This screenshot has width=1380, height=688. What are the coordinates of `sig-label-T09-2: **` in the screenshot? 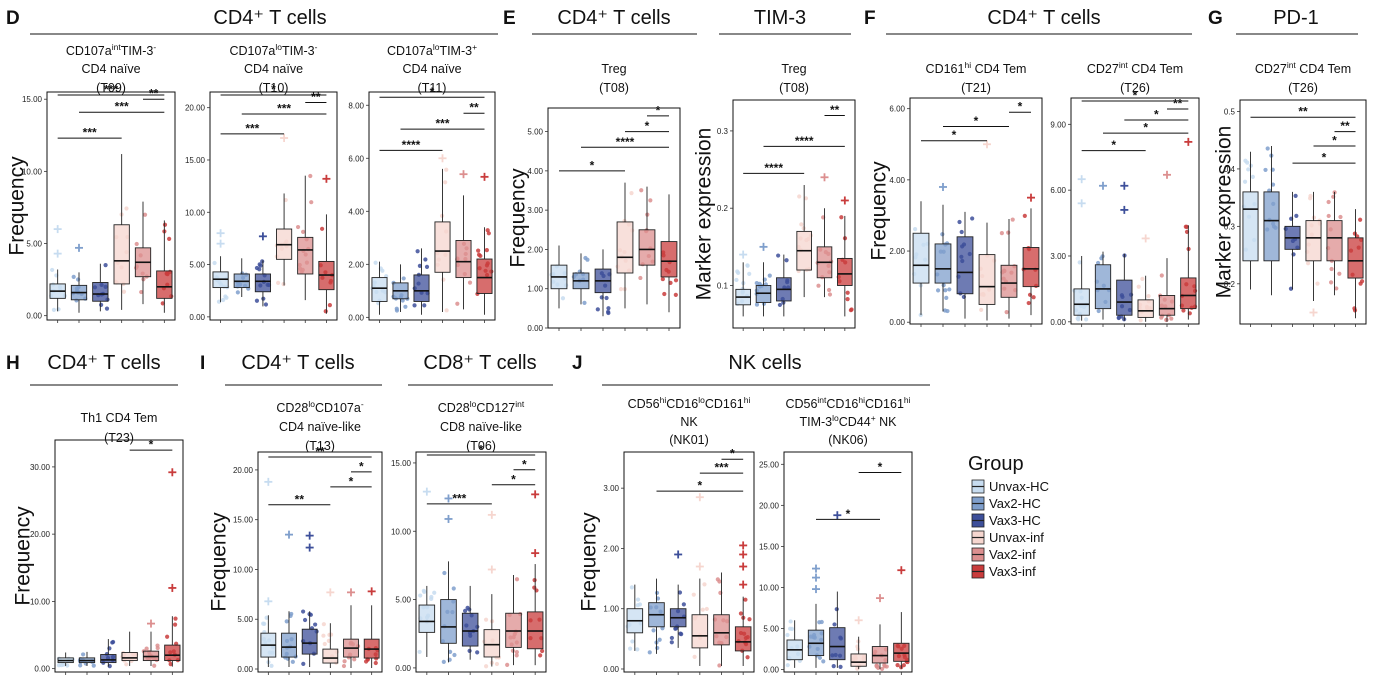 It's located at (154, 94).